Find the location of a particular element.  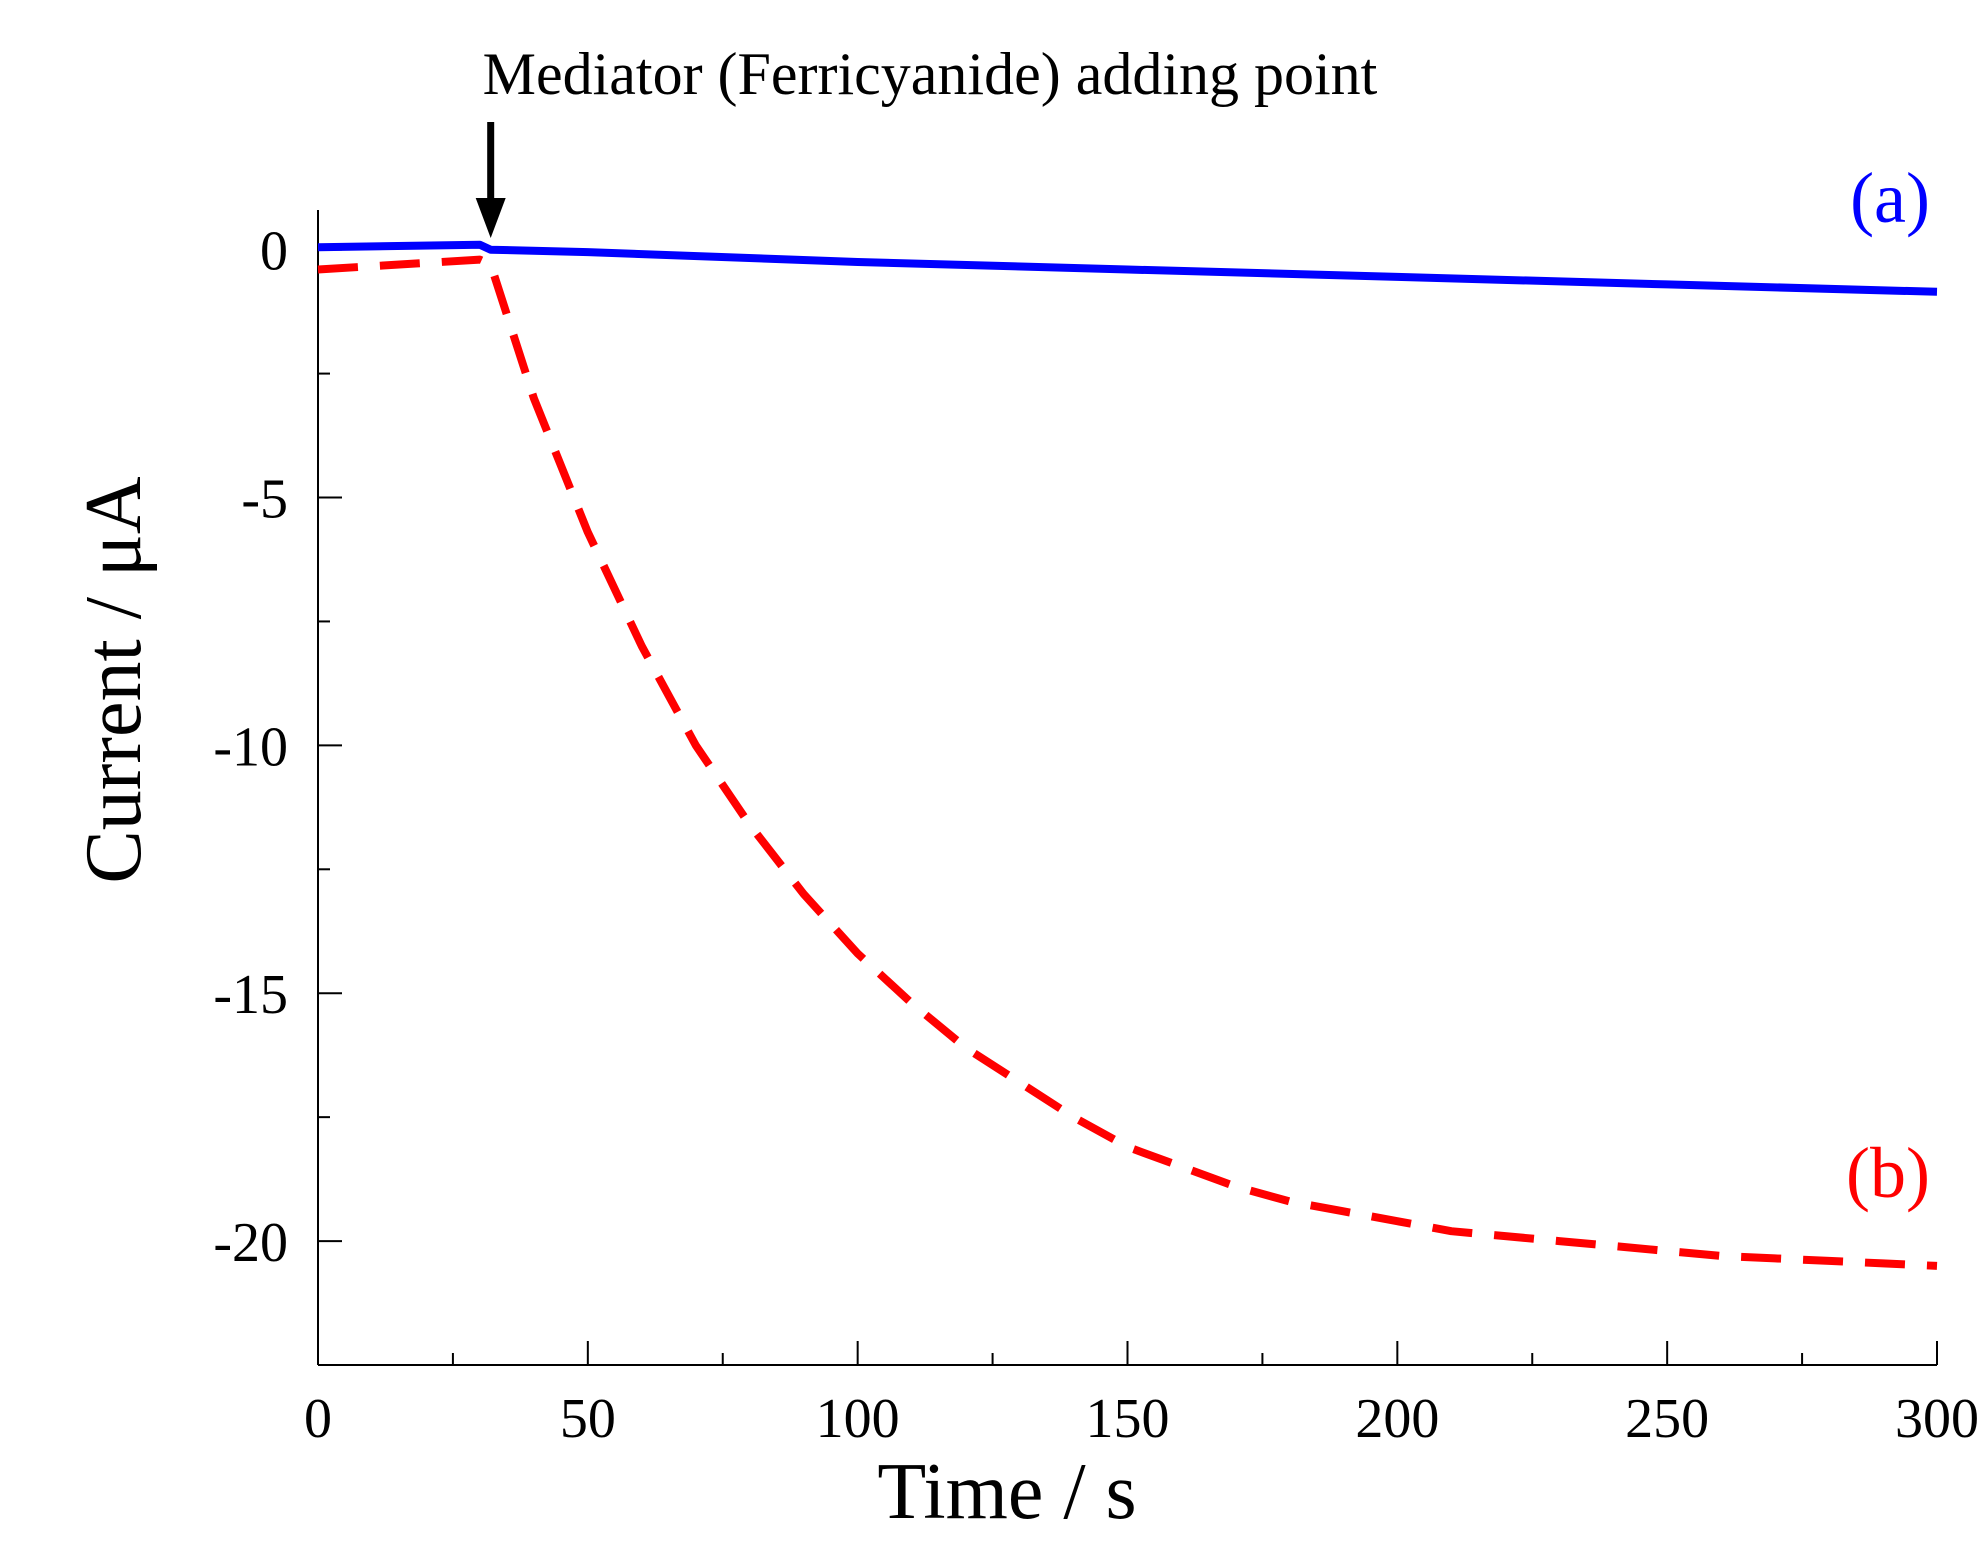

series-label-a: (a) is located at coordinates (1890, 198).